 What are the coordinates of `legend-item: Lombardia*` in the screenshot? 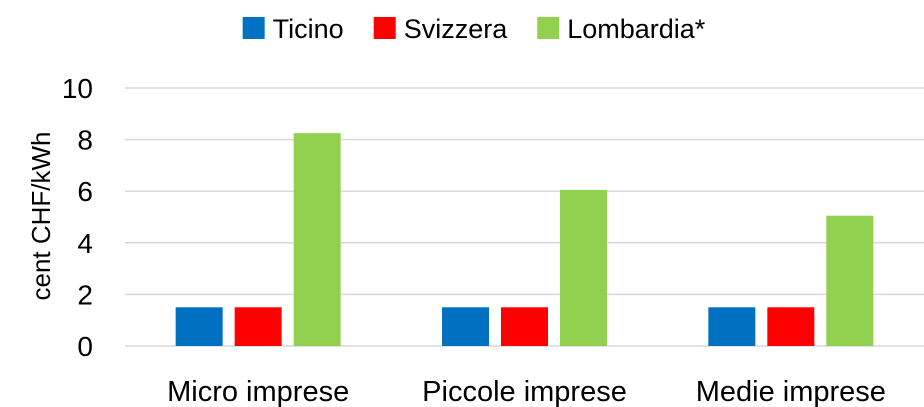 It's located at (621, 29).